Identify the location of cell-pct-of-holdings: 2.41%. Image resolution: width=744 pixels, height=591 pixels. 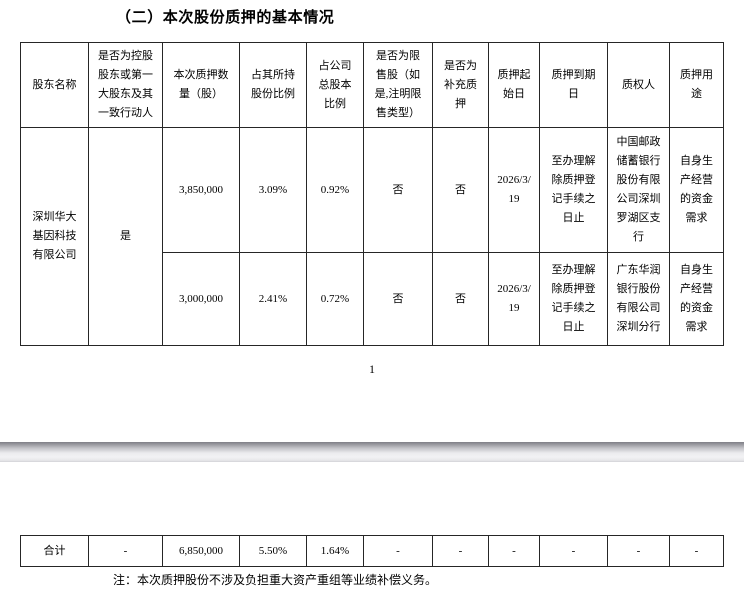
(273, 299).